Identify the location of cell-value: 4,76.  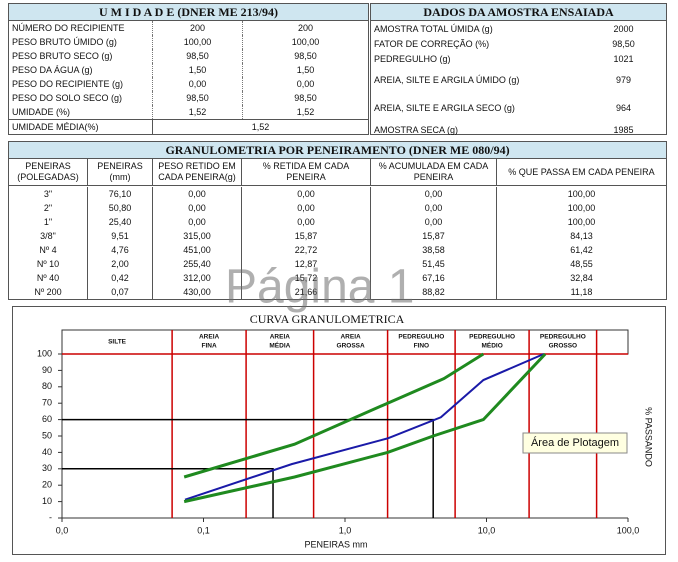
(120, 250).